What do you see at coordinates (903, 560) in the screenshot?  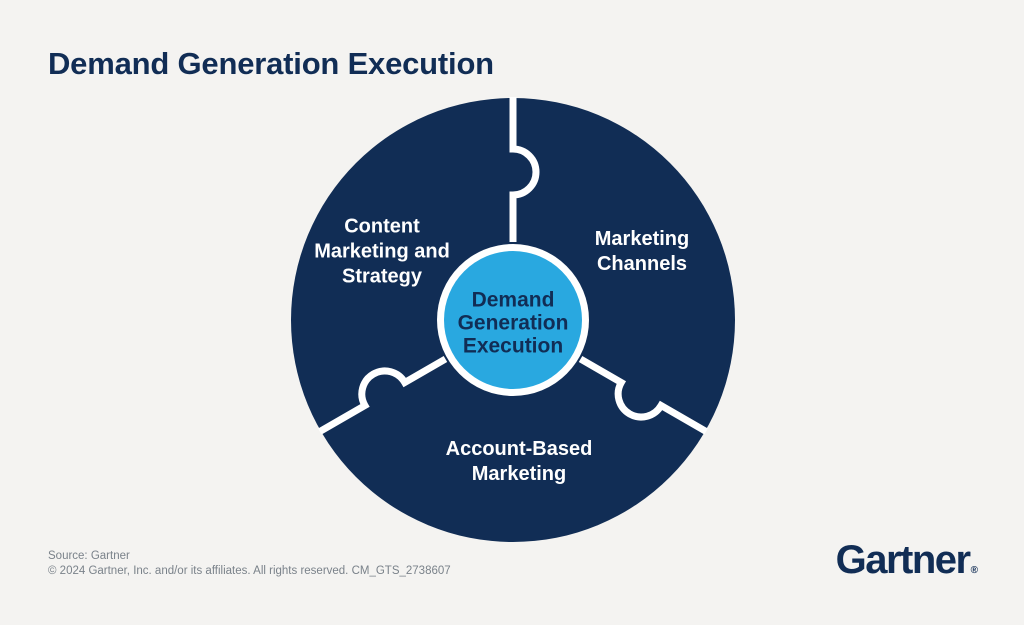 I see `gartner-logo-text: Gartner` at bounding box center [903, 560].